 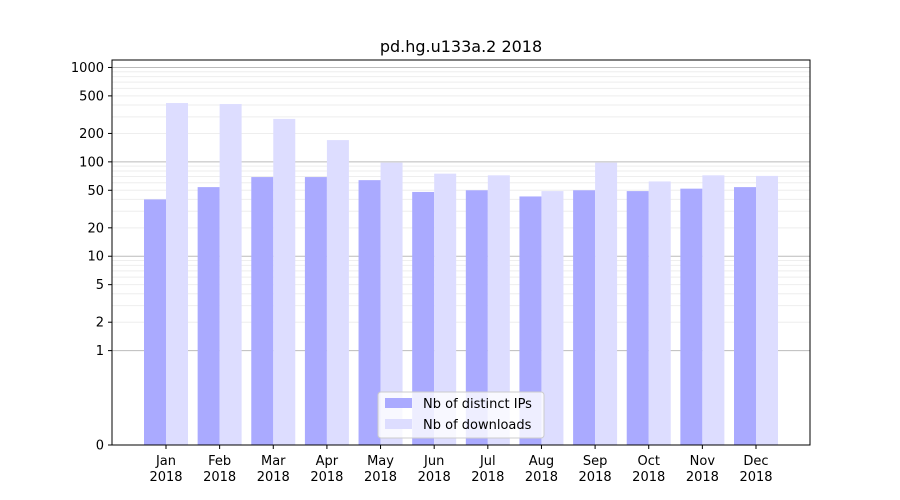 What do you see at coordinates (541, 461) in the screenshot?
I see `x-tick-label-month: Aug` at bounding box center [541, 461].